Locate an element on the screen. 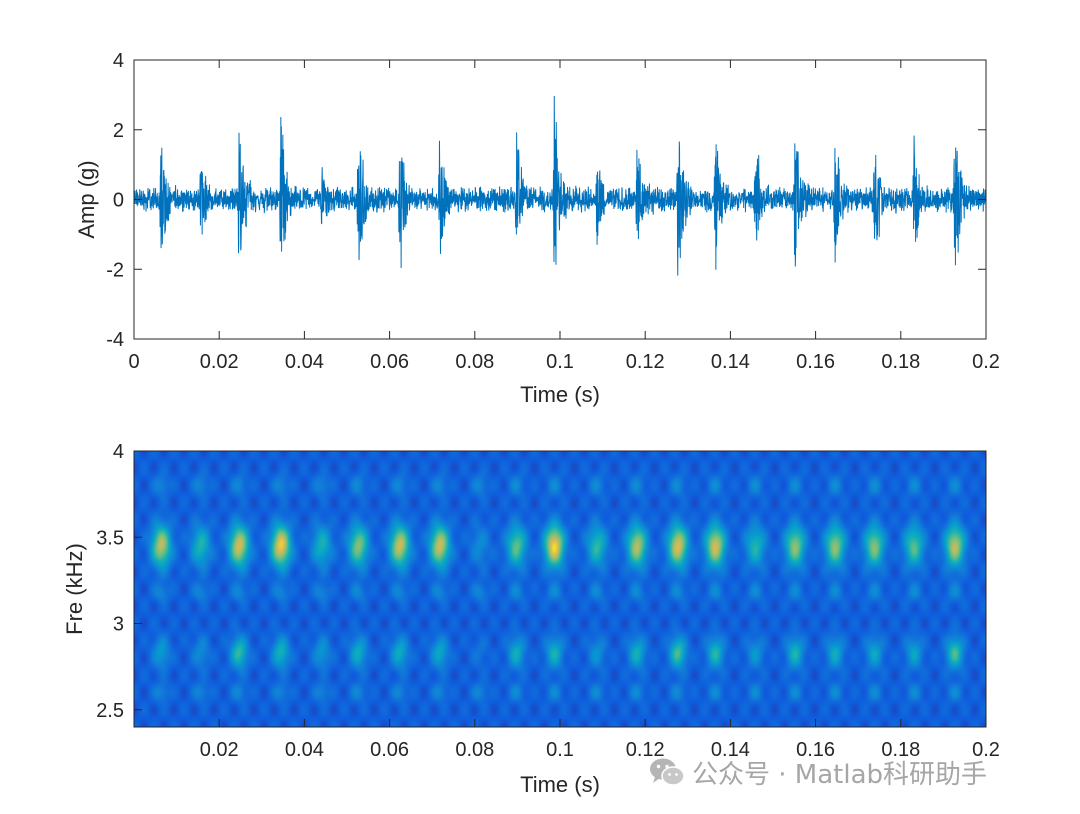 This screenshot has height=814, width=1080. y-tick-label: 0 is located at coordinates (118, 201).